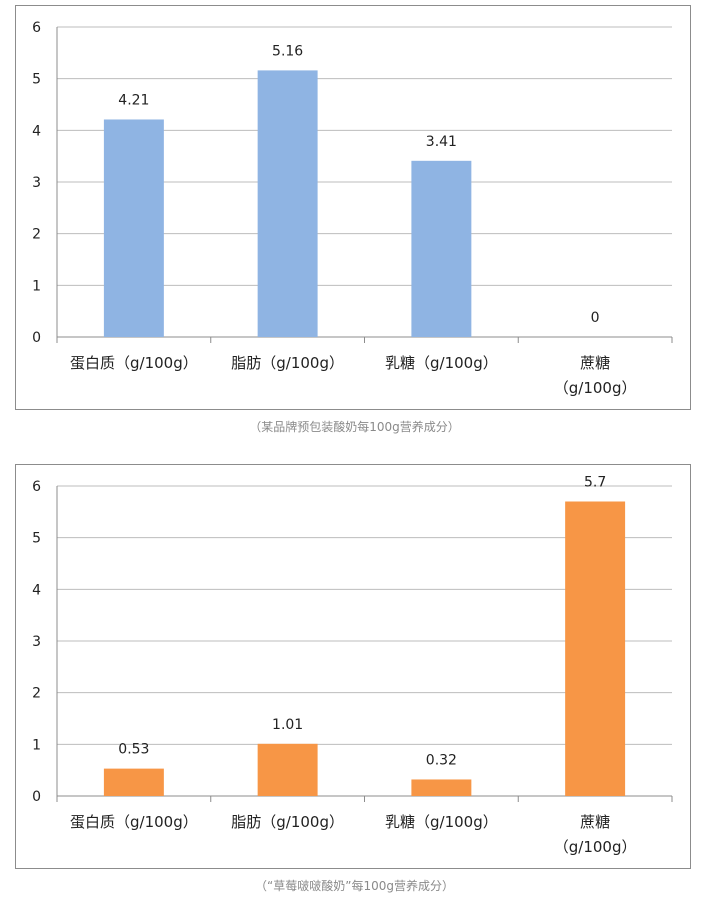  Describe the element at coordinates (595, 363) in the screenshot. I see `chart-top-category-label-4: 蔗糖` at that location.